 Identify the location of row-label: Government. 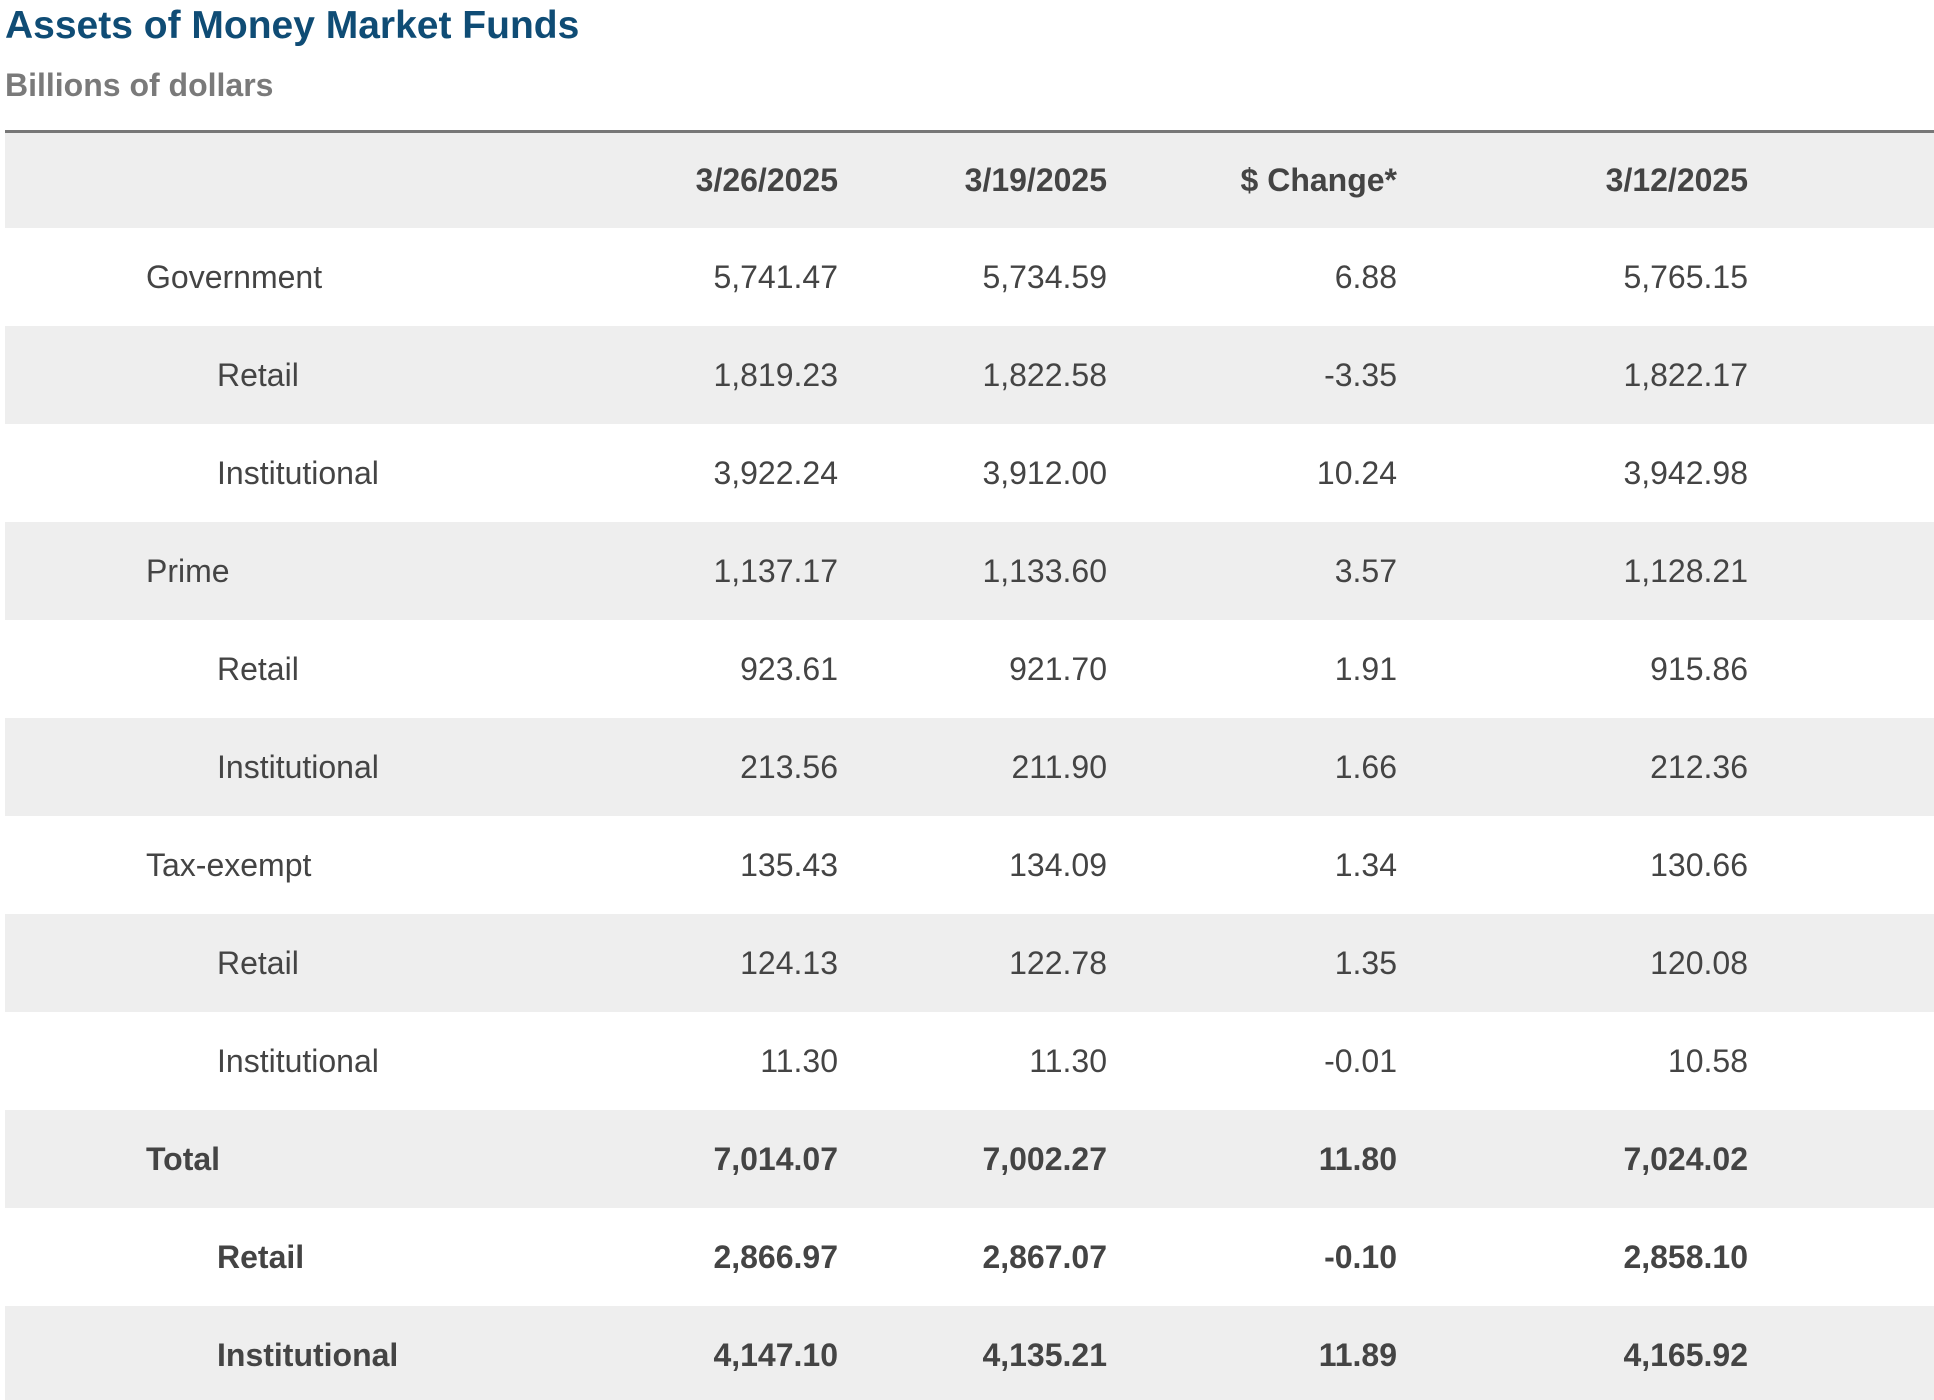
(234, 276).